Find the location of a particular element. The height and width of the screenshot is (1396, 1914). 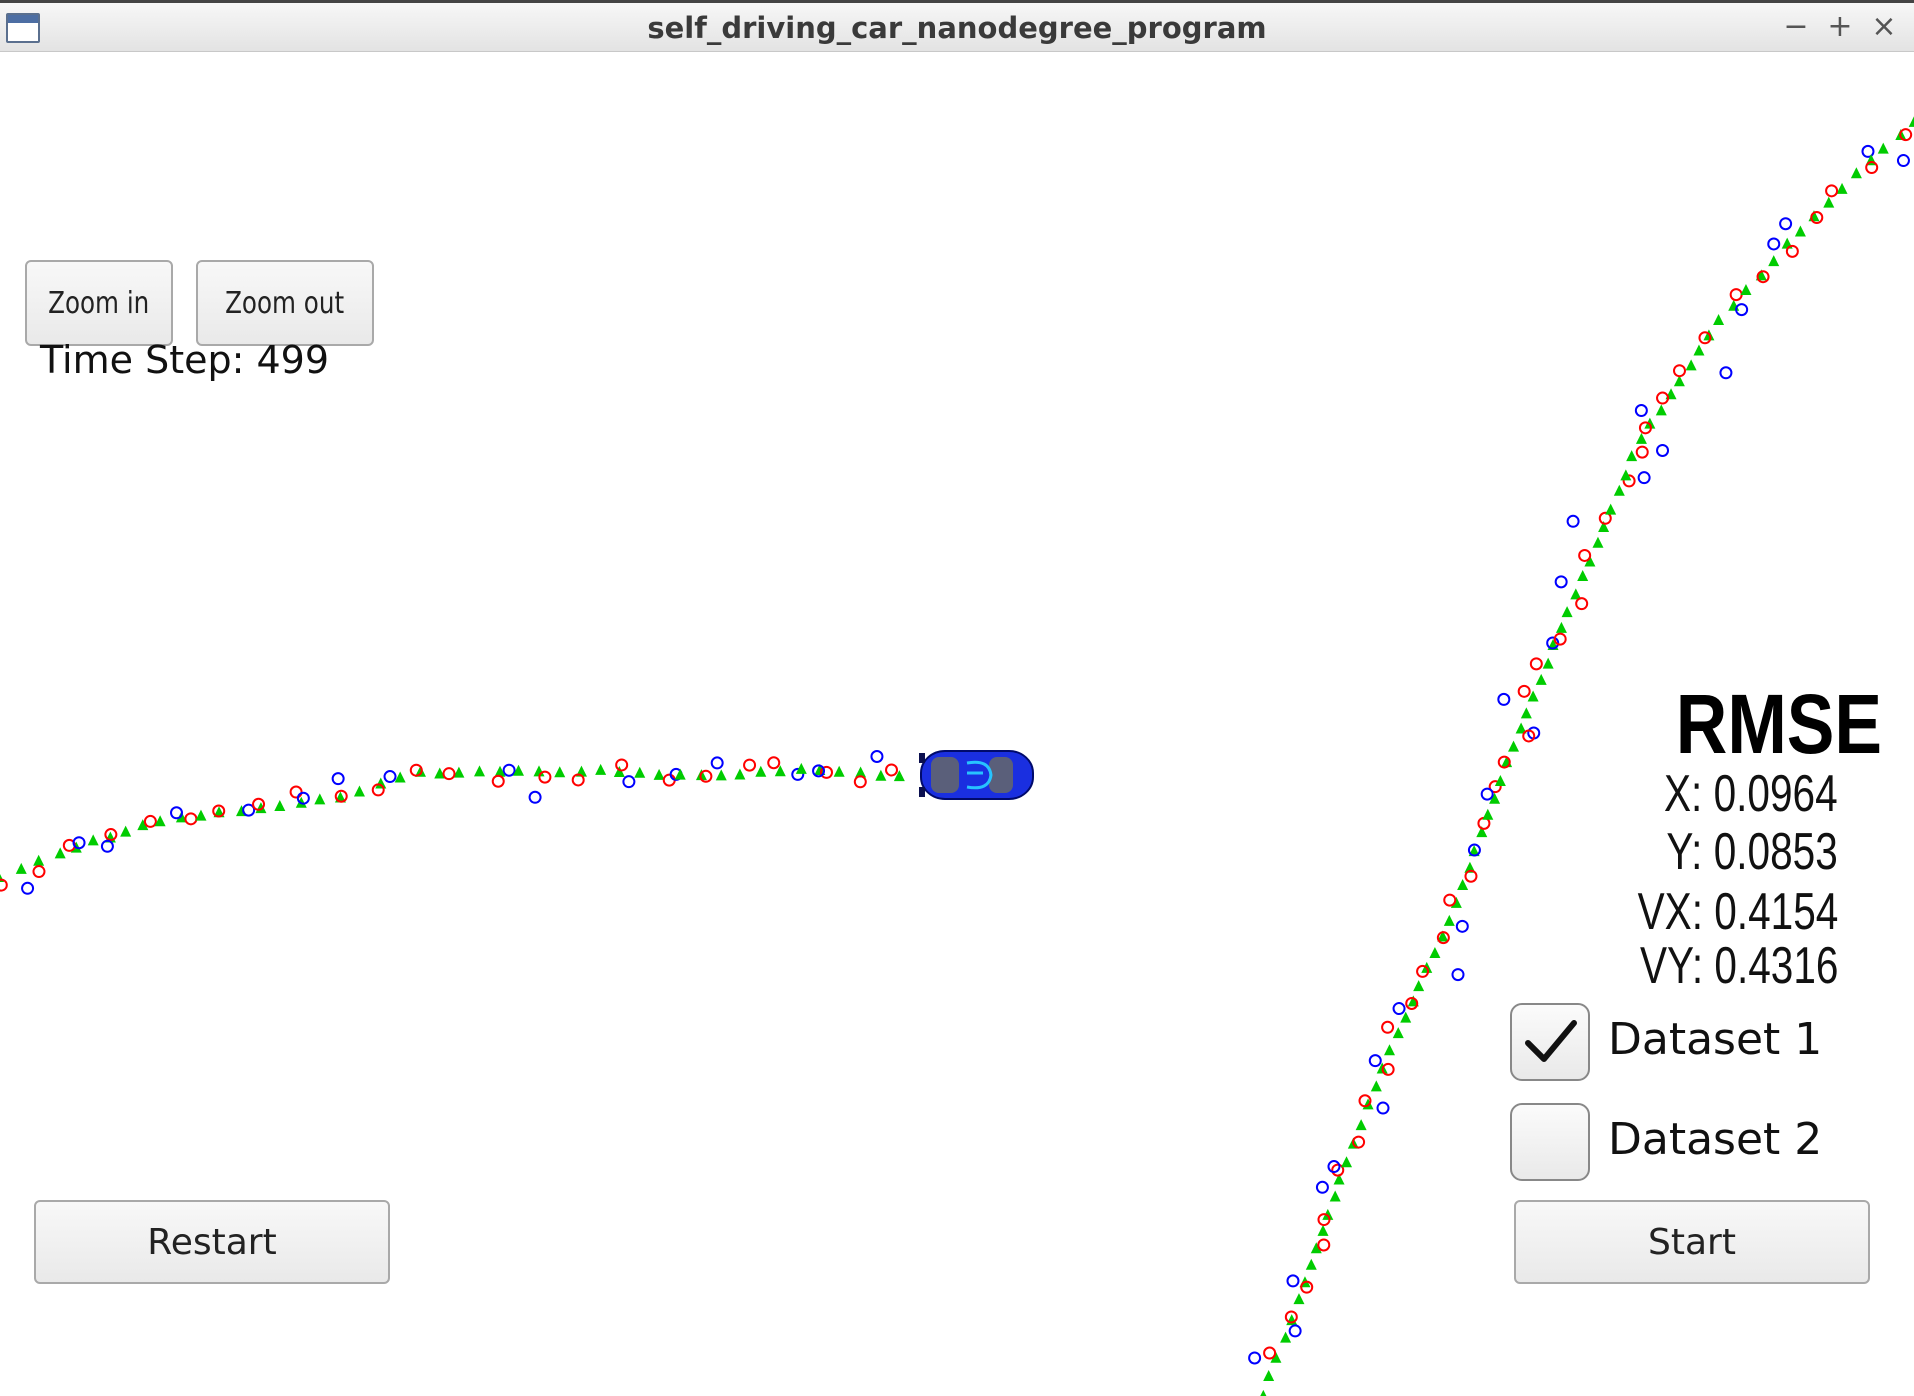

close-icon: × is located at coordinates (1884, 26).